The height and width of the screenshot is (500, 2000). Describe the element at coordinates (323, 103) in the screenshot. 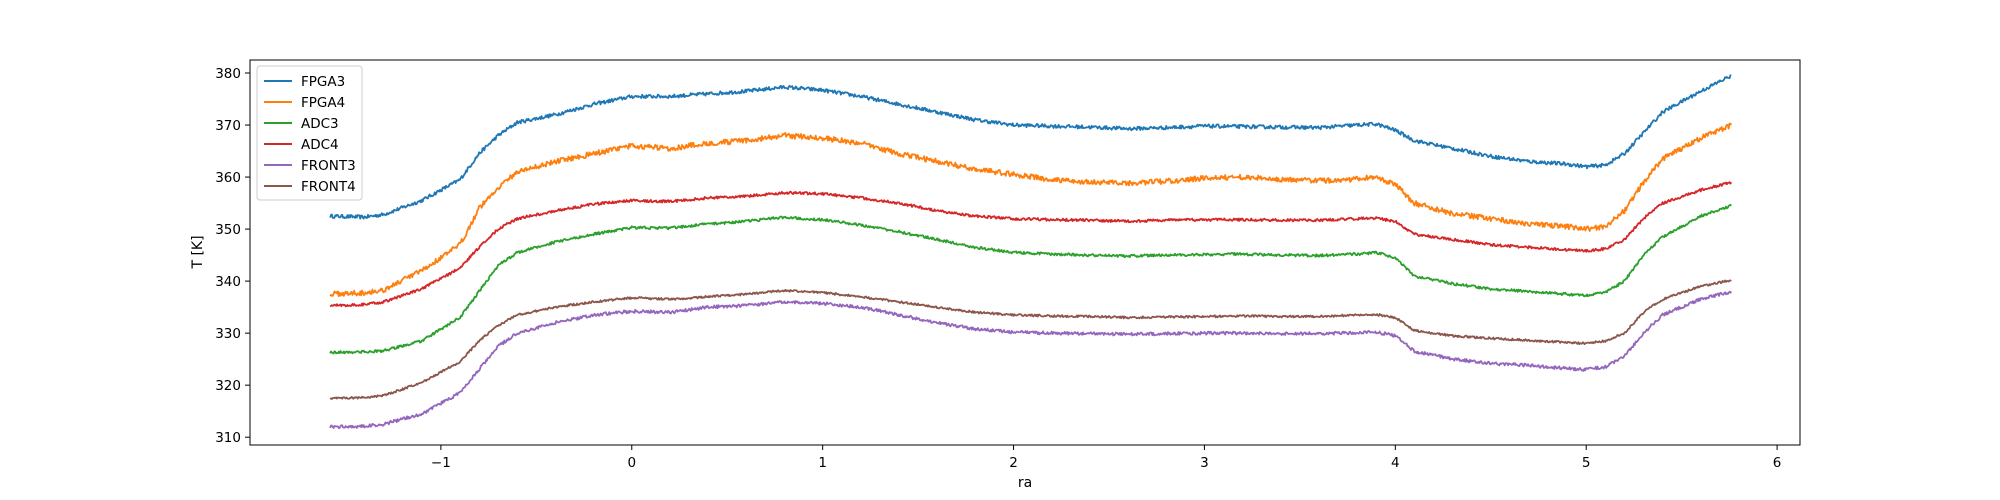

I see `legend-label: FPGA4` at that location.